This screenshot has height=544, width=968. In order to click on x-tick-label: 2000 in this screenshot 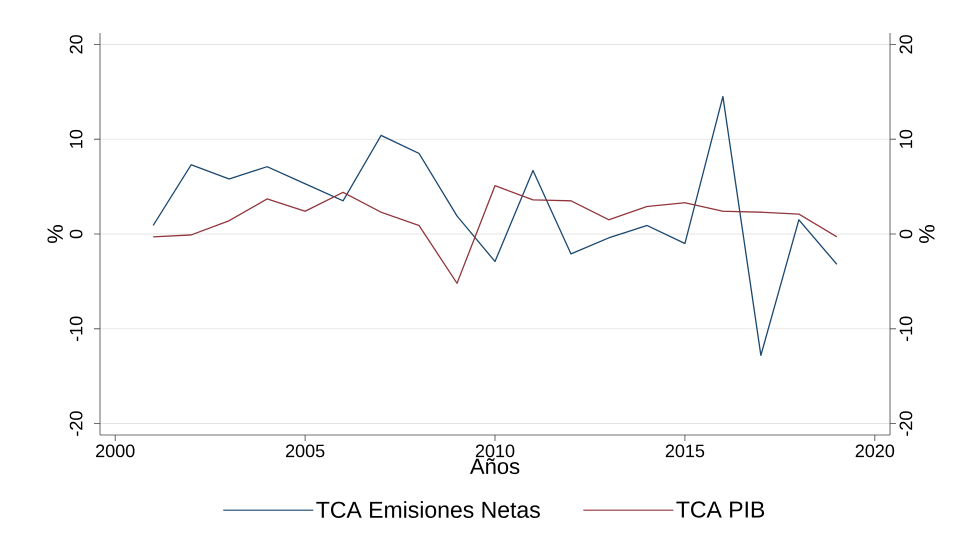, I will do `click(115, 451)`.